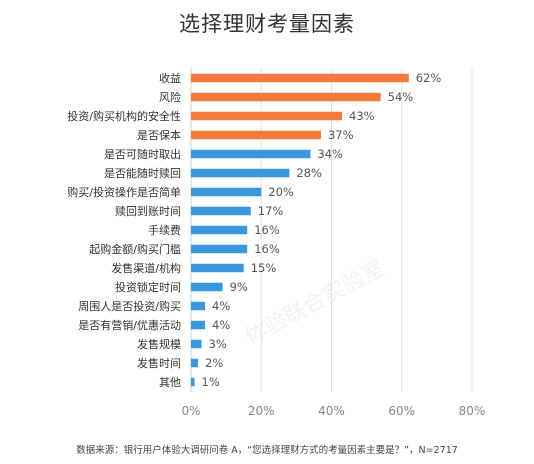 The height and width of the screenshot is (464, 534). Describe the element at coordinates (170, 78) in the screenshot. I see `category-label: 收益` at that location.